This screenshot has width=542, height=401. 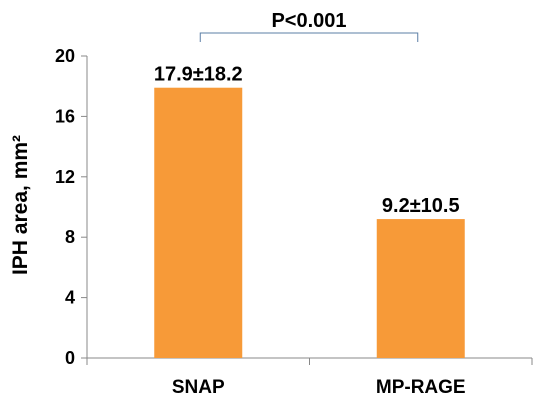 What do you see at coordinates (70, 237) in the screenshot?
I see `y-tick-label: 8` at bounding box center [70, 237].